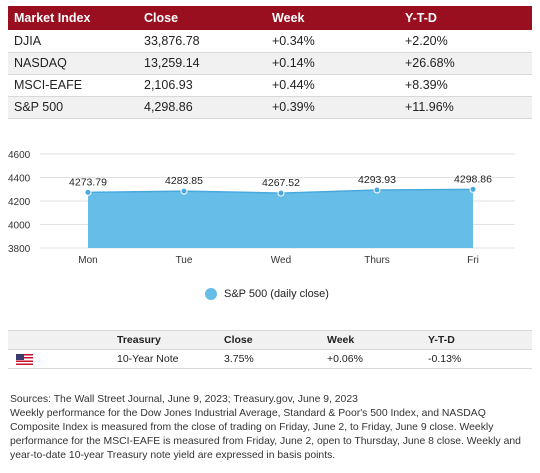 The height and width of the screenshot is (473, 540). I want to click on index-close: 4,298.86, so click(202, 107).